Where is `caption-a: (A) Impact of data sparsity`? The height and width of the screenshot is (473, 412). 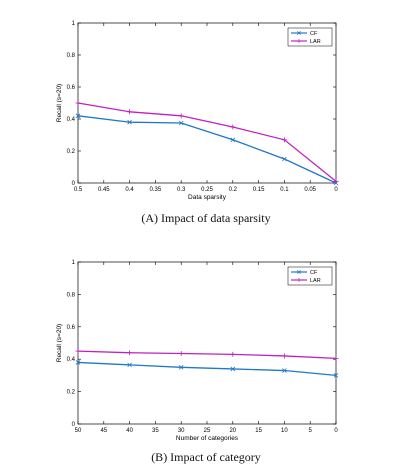
caption-a: (A) Impact of data sparsity is located at coordinates (206, 218).